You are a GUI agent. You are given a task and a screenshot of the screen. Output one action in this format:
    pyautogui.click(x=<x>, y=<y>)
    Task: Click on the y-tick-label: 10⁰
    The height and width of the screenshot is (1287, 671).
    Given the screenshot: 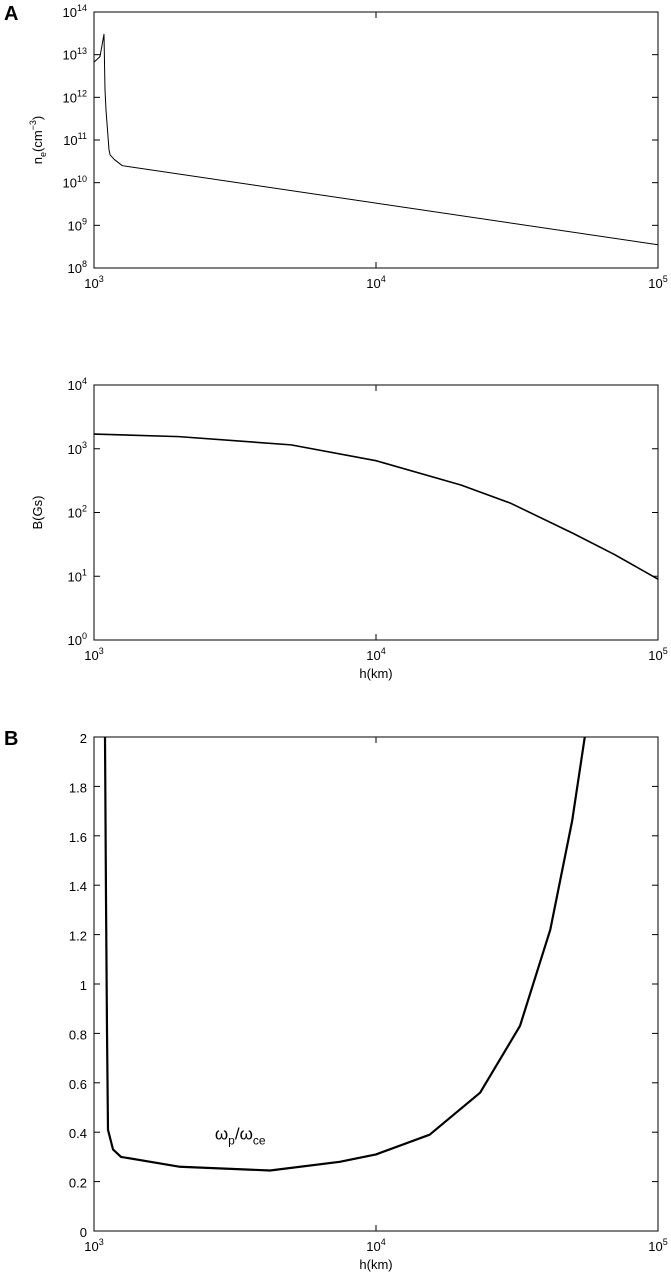 What is the action you would take?
    pyautogui.click(x=77, y=639)
    